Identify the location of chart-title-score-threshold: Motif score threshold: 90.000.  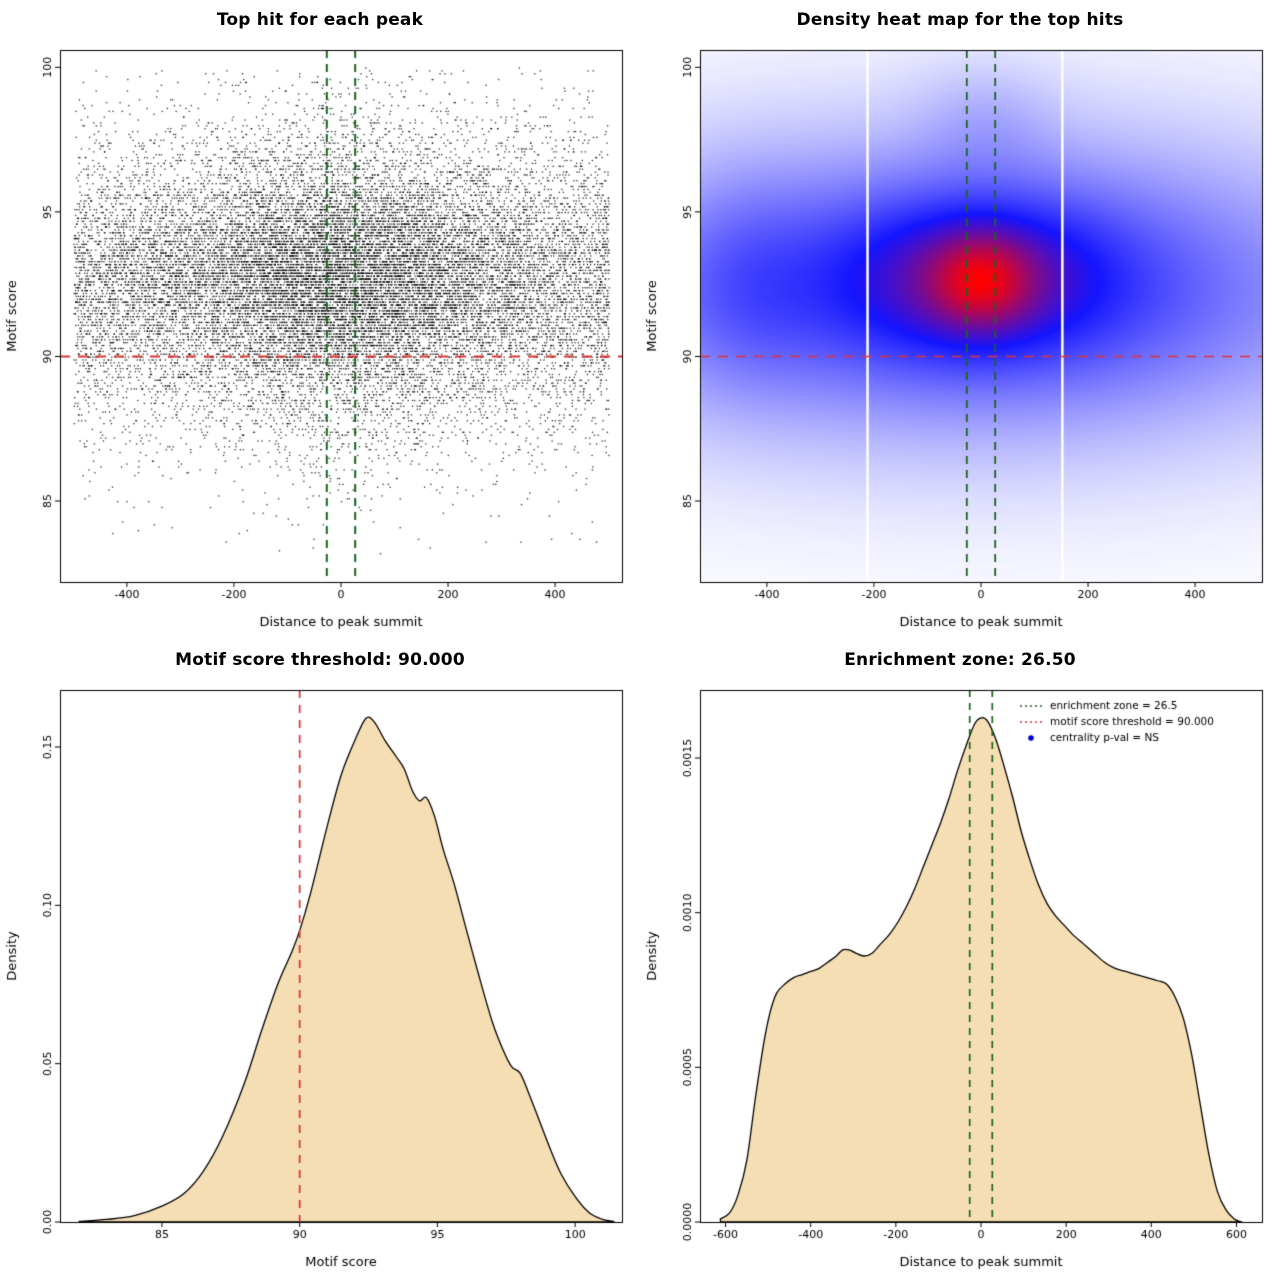
(320, 660).